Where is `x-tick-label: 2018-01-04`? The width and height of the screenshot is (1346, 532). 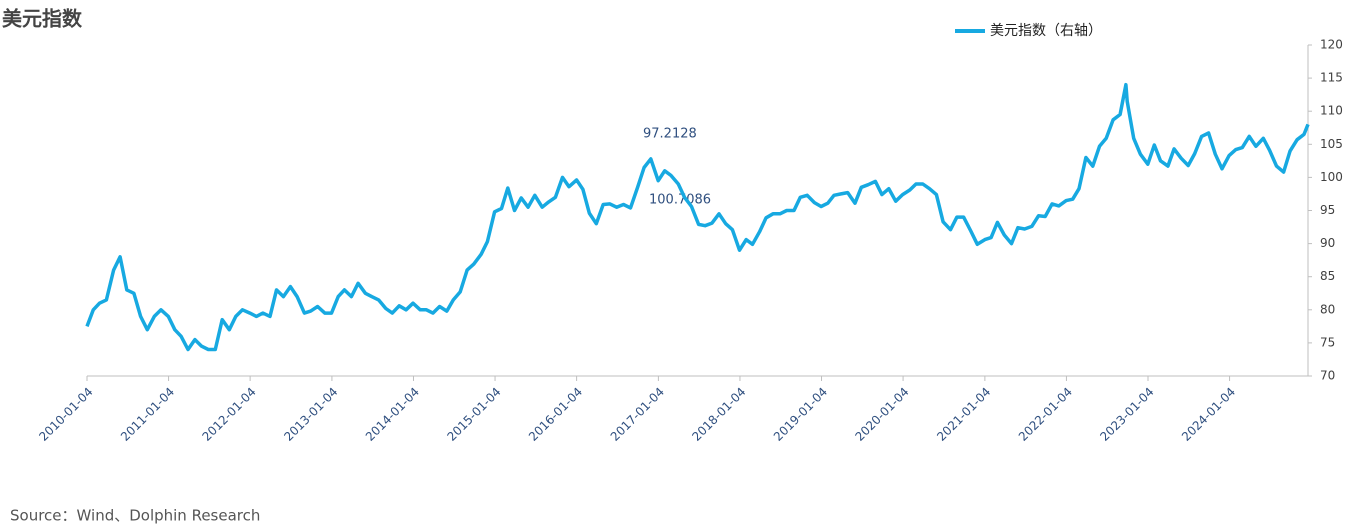
x-tick-label: 2018-01-04 is located at coordinates (718, 414).